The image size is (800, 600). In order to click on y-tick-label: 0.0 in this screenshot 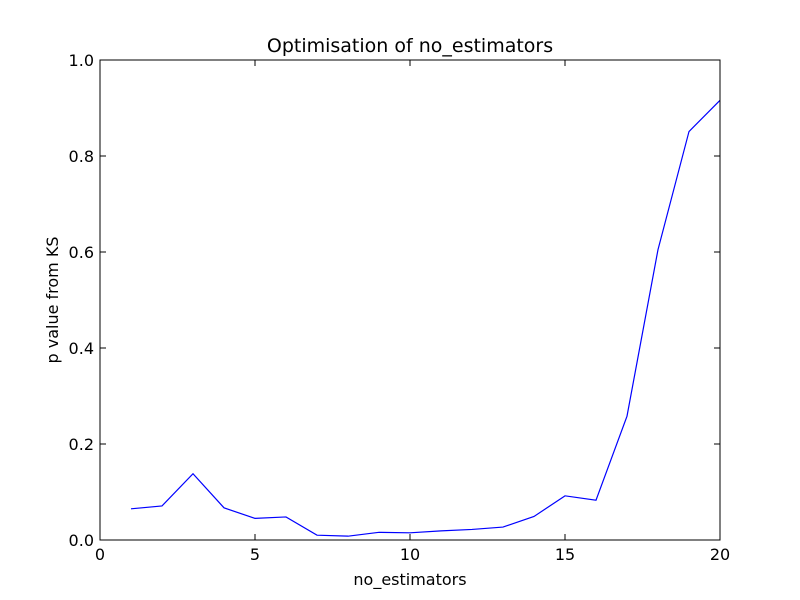, I will do `click(81, 540)`.